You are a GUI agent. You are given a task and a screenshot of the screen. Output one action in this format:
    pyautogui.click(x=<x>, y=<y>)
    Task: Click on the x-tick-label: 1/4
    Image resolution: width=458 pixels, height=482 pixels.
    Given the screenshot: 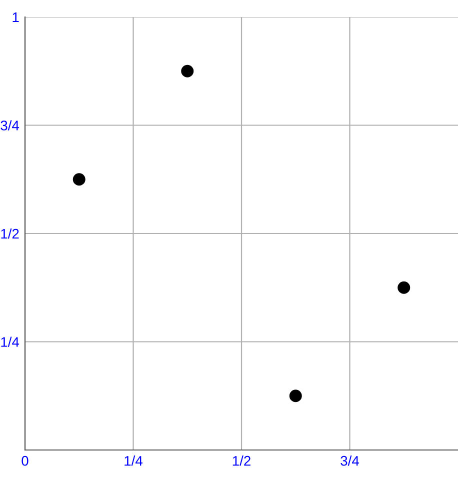 What is the action you would take?
    pyautogui.click(x=133, y=461)
    